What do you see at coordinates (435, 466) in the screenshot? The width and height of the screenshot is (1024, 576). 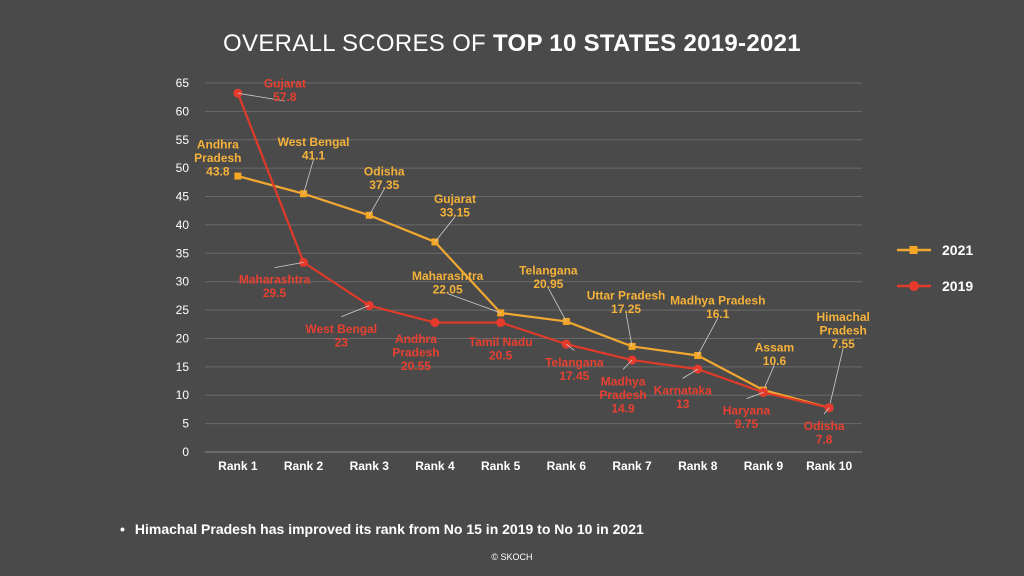 I see `x-tick-label: Rank 4` at bounding box center [435, 466].